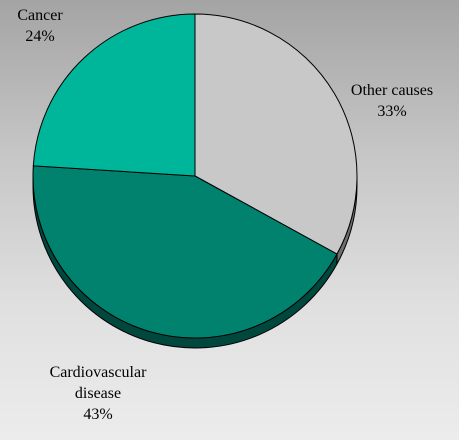  I want to click on cardiovascular-label: Cardiovascular disease 43%, so click(98, 393).